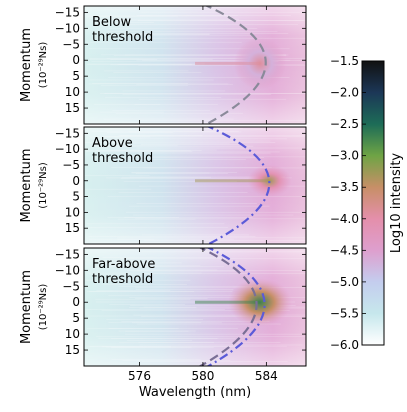 This screenshot has width=407, height=412. I want to click on x-tick-label: 580, so click(202, 376).